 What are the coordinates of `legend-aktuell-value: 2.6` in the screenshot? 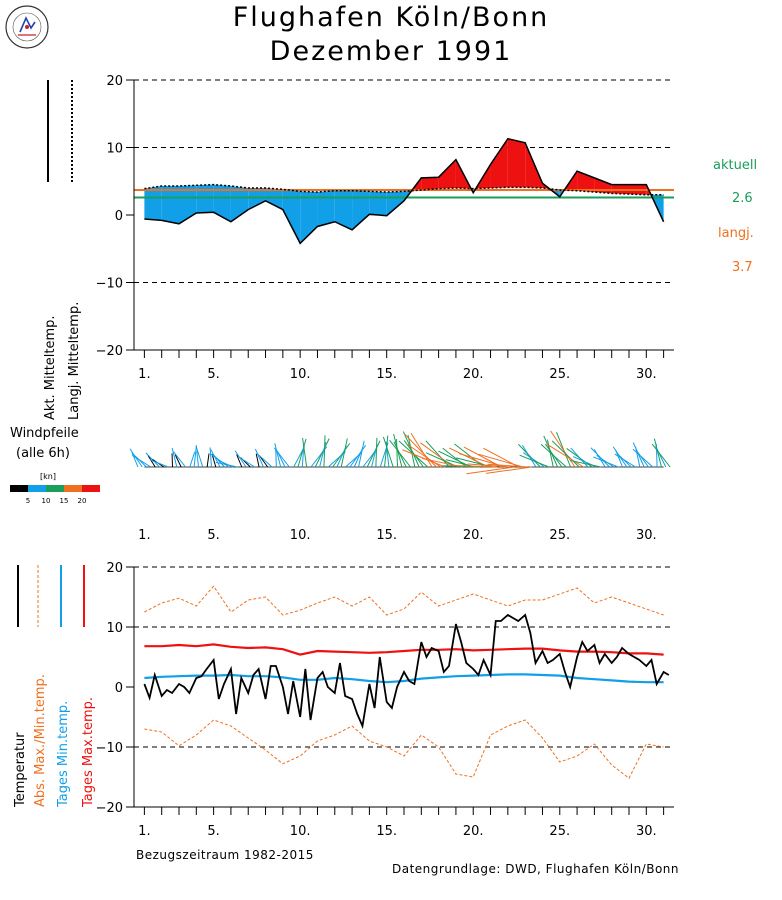 It's located at (742, 198).